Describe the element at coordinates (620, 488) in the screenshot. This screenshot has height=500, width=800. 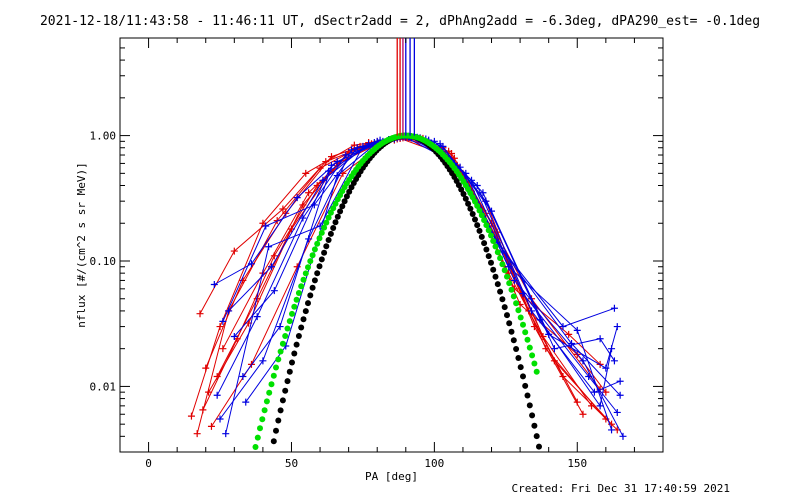
I see `created-timestamp: Created: Fri Dec 31 17:40:59 2021` at that location.